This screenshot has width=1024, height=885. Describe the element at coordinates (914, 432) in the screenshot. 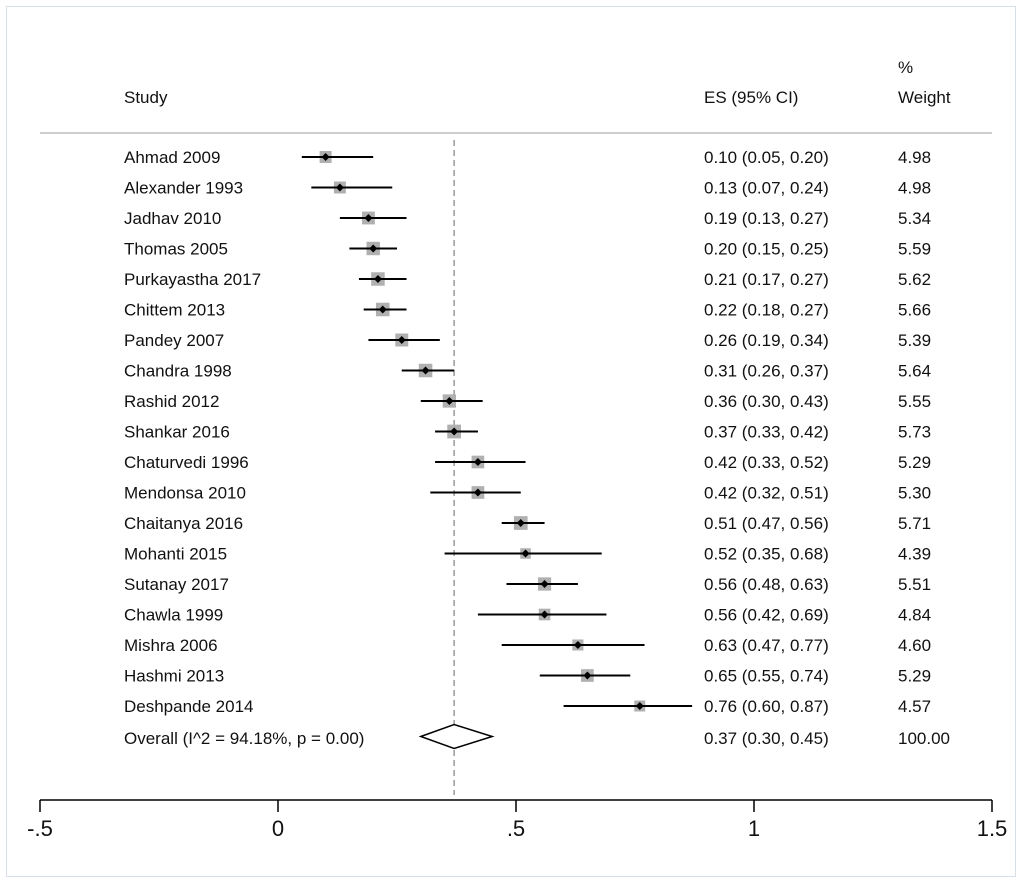

I see `weight-text: 5.73` at that location.